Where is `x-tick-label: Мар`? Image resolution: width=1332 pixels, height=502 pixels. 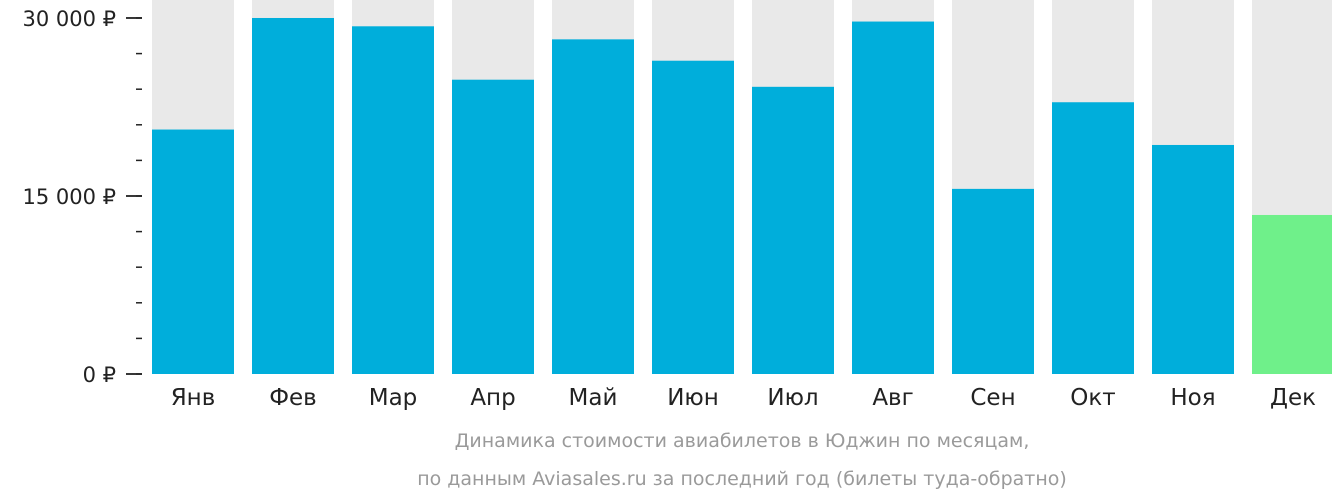
x-tick-label: Мар is located at coordinates (393, 398).